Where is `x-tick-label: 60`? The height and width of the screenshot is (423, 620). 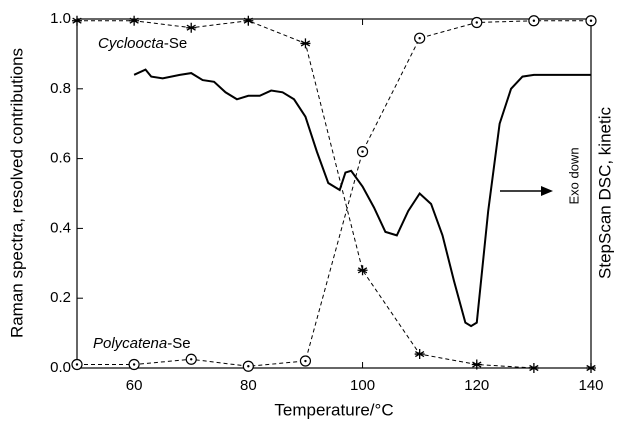
x-tick-label: 60 is located at coordinates (134, 385).